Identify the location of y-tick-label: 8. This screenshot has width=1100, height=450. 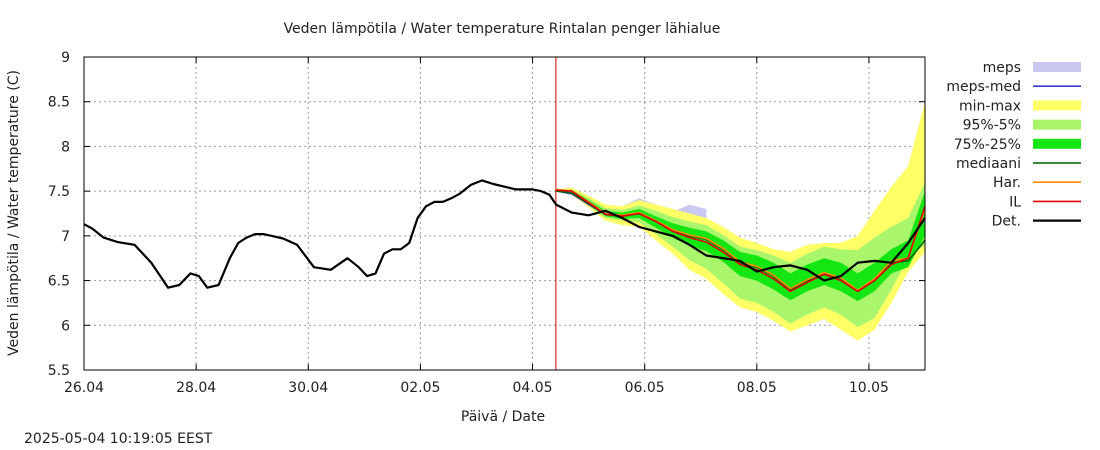
(65, 147).